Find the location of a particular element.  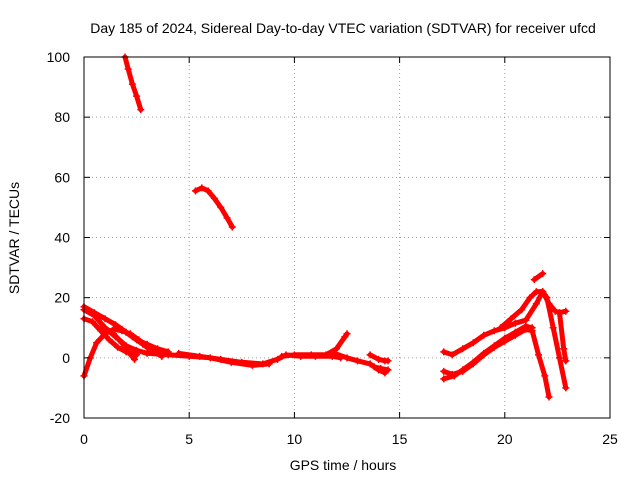

x-tick-label: 5 is located at coordinates (189, 439).